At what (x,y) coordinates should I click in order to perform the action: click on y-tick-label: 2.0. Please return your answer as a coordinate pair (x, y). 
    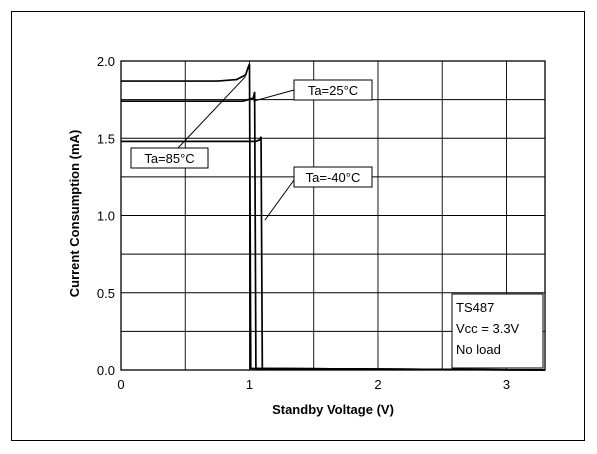
    Looking at the image, I should click on (106, 61).